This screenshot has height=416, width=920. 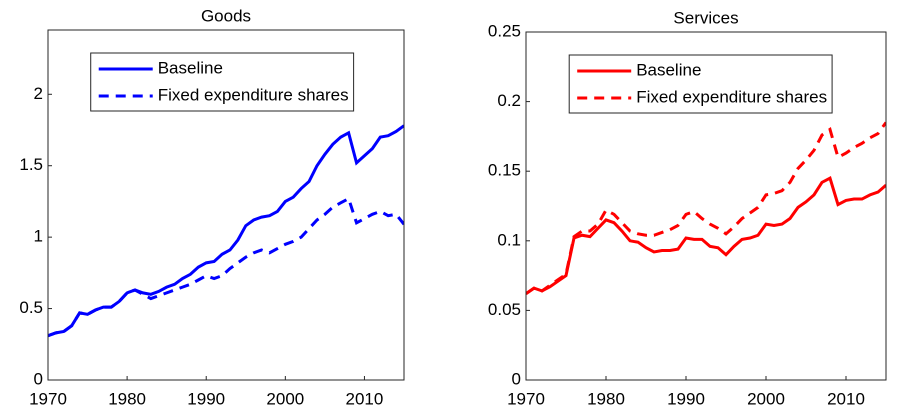 I want to click on chart-title: Goods, so click(x=226, y=15).